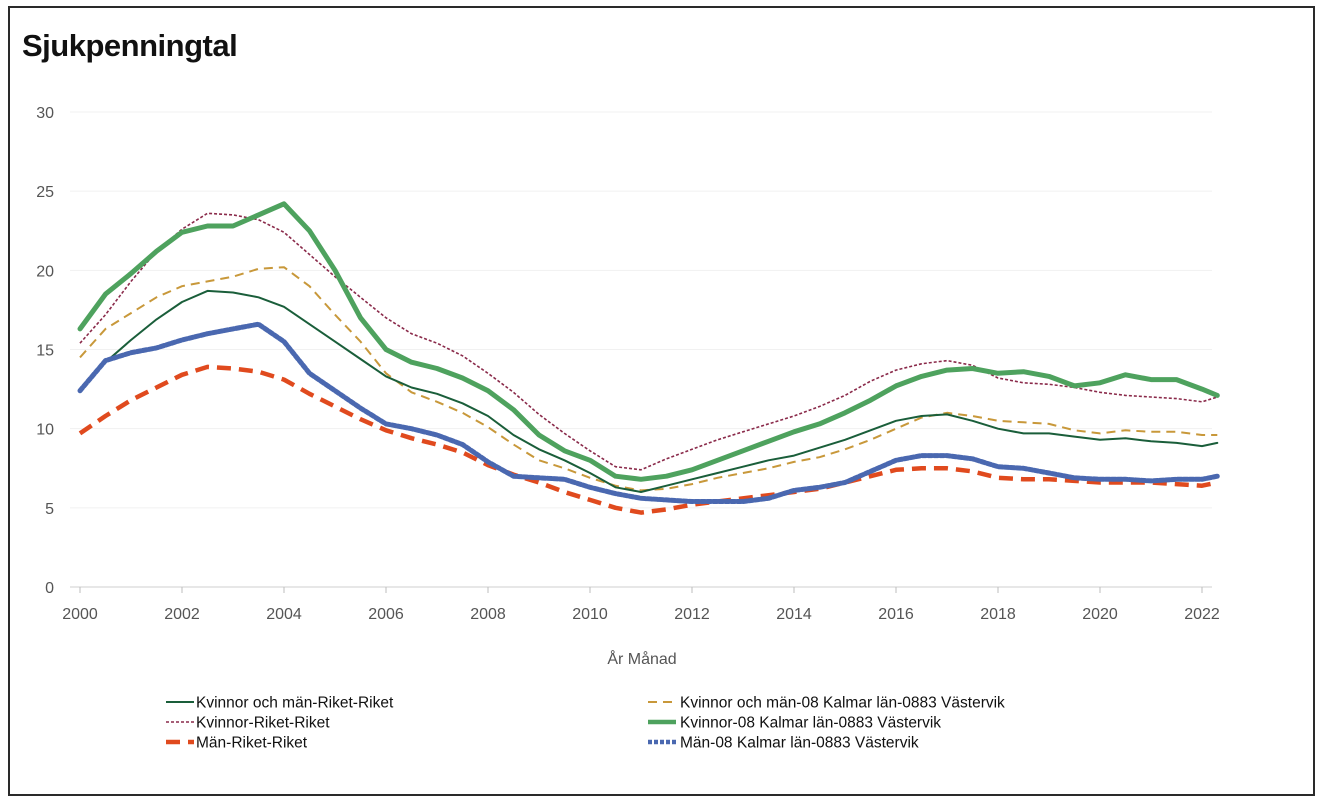 The height and width of the screenshot is (796, 1319). I want to click on x-tick-label: 2010, so click(590, 614).